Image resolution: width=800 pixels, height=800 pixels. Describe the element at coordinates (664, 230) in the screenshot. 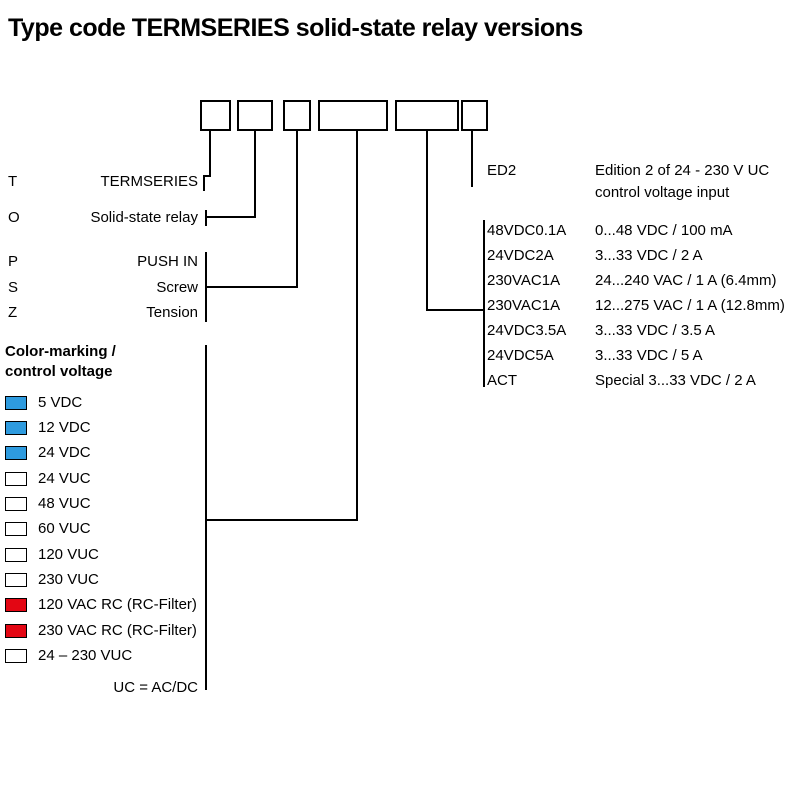

I see `variant-desc: 0...48 VDC / 100 mA` at that location.